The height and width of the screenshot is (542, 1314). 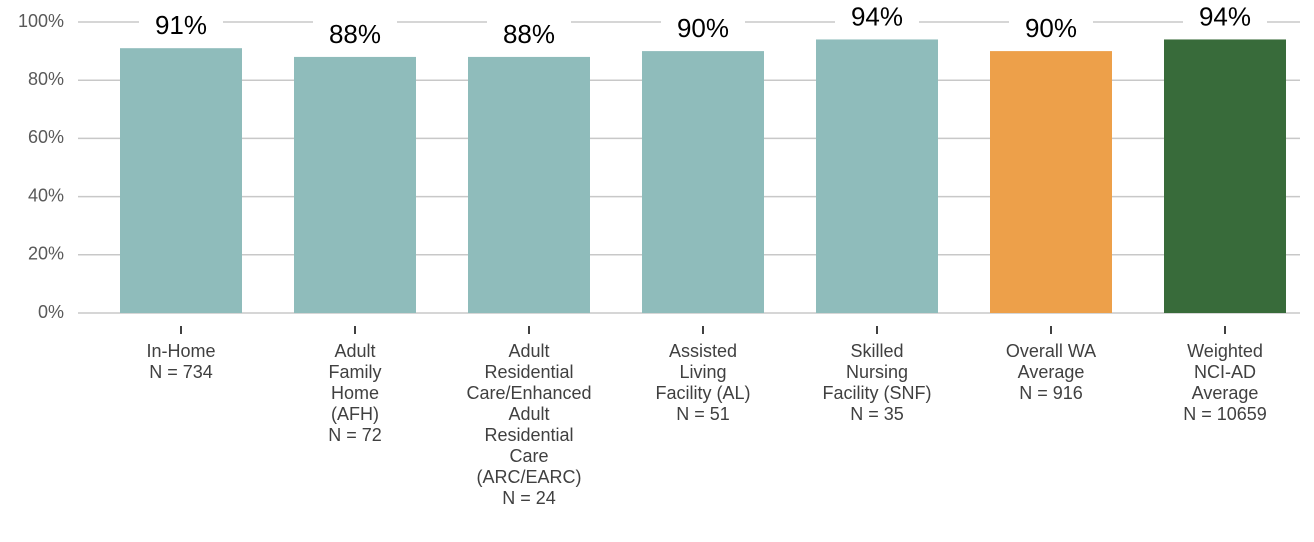 What do you see at coordinates (1051, 351) in the screenshot?
I see `x-tick-label: Overall WA` at bounding box center [1051, 351].